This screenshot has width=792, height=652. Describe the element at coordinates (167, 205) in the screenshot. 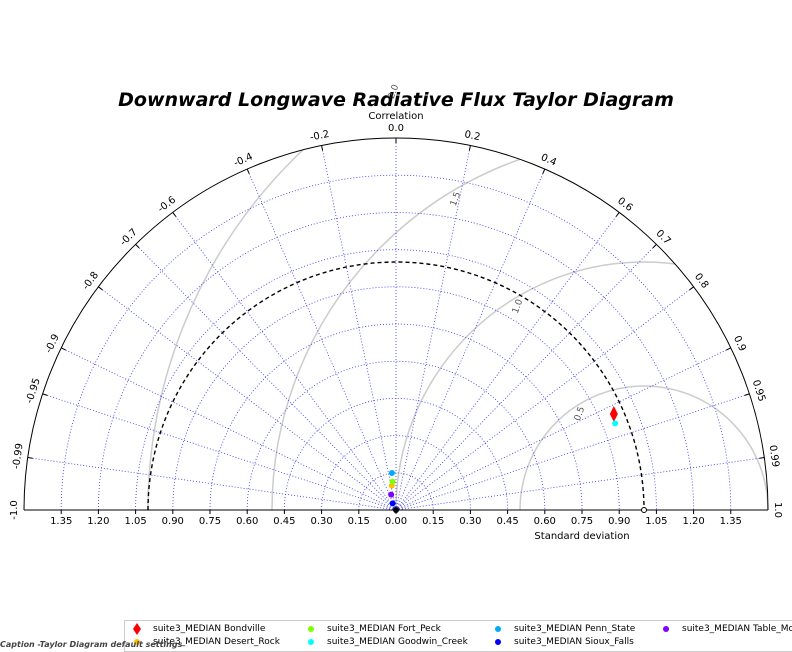

I see `correlation-tick-label: -0.6` at that location.